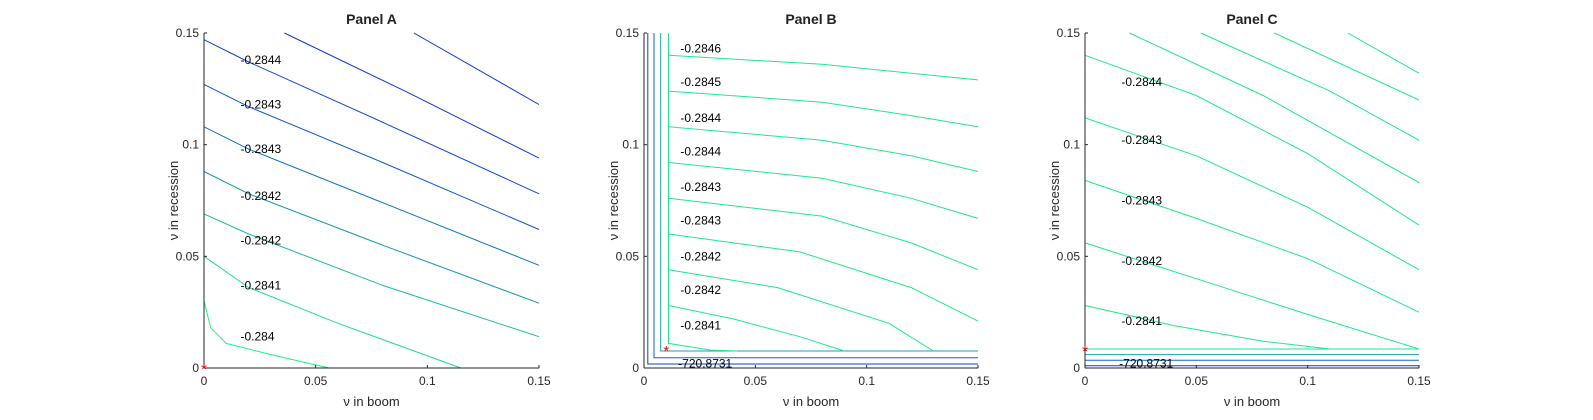 The width and height of the screenshot is (1593, 420). What do you see at coordinates (700, 49) in the screenshot?
I see `contour-label: -0.2846` at bounding box center [700, 49].